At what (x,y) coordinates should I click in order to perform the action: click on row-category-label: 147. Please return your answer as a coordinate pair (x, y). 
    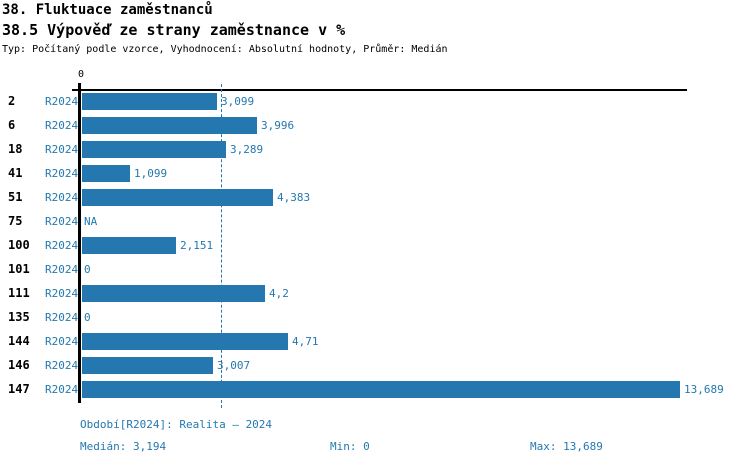
    Looking at the image, I should click on (19, 389).